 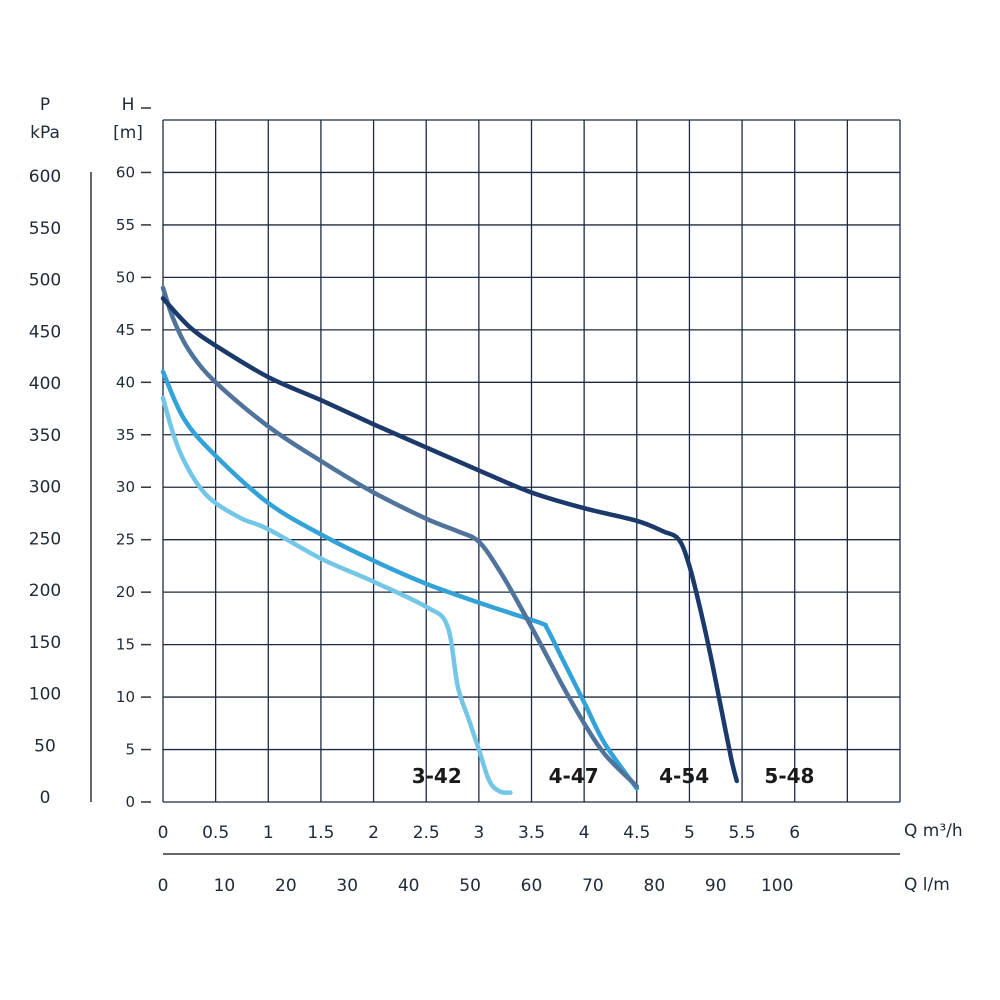 I want to click on h-axis-tick-label: 20, so click(x=125, y=592).